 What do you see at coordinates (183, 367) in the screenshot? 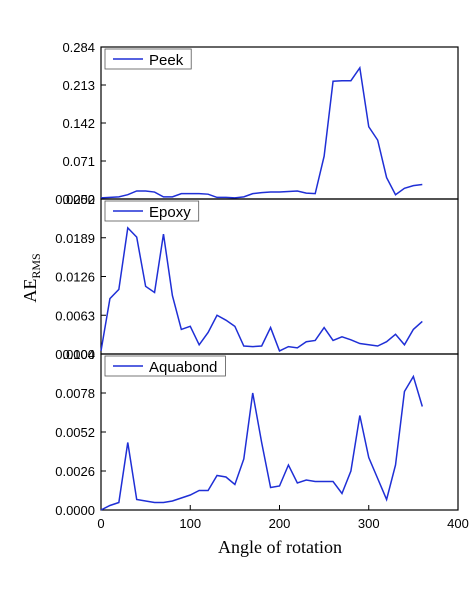
I see `legend-label: Aquabond` at bounding box center [183, 367].